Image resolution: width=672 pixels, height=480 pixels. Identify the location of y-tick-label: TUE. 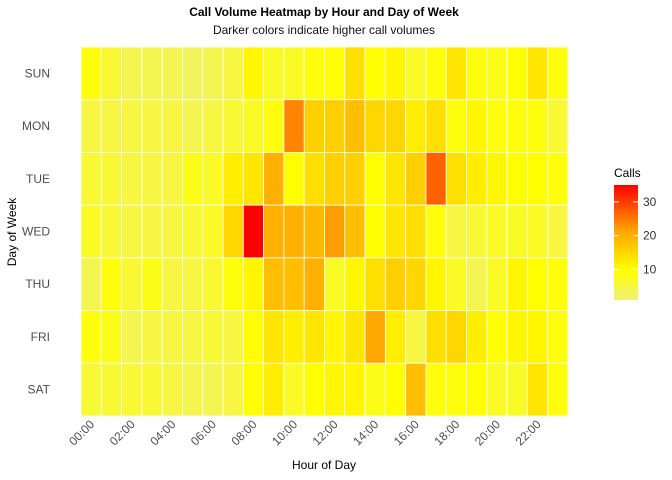
(38, 179).